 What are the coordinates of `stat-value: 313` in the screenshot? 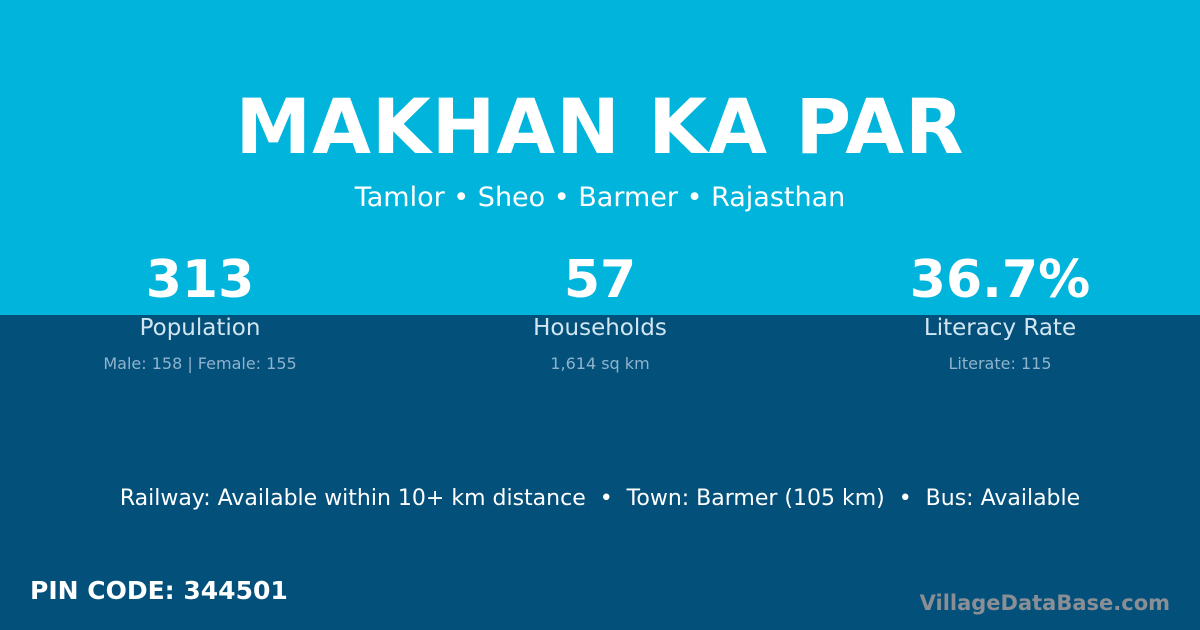 It's located at (200, 280).